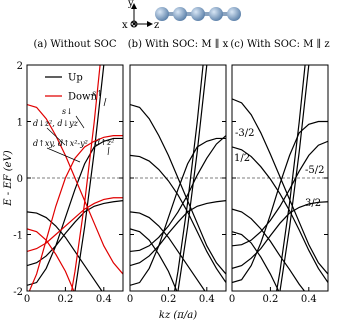 The image size is (342, 329). What do you see at coordinates (279, 44) in the screenshot?
I see `panel-title: (c) With SOC: M ∥ z` at bounding box center [279, 44].